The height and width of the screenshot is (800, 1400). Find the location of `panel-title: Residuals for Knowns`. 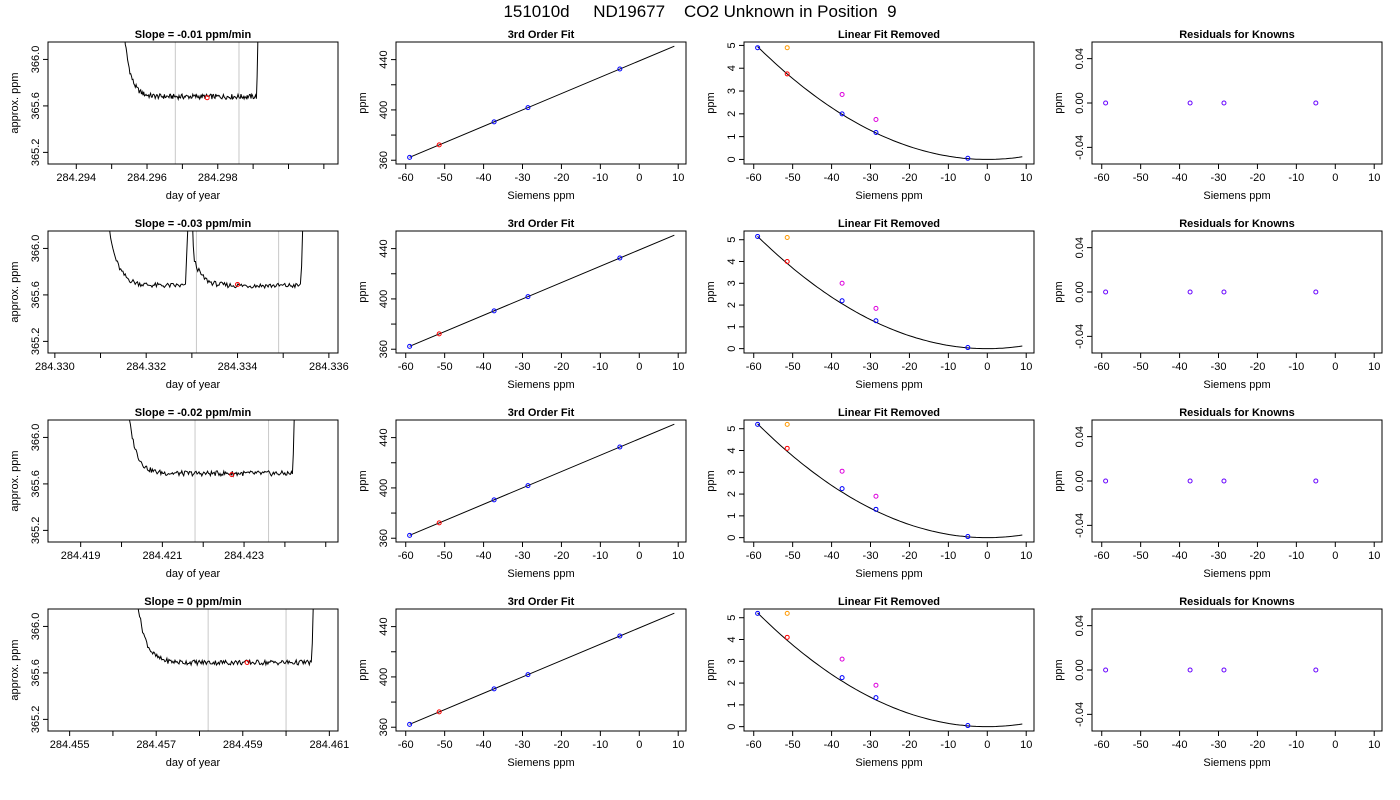

panel-title: Residuals for Knowns is located at coordinates (1237, 224).